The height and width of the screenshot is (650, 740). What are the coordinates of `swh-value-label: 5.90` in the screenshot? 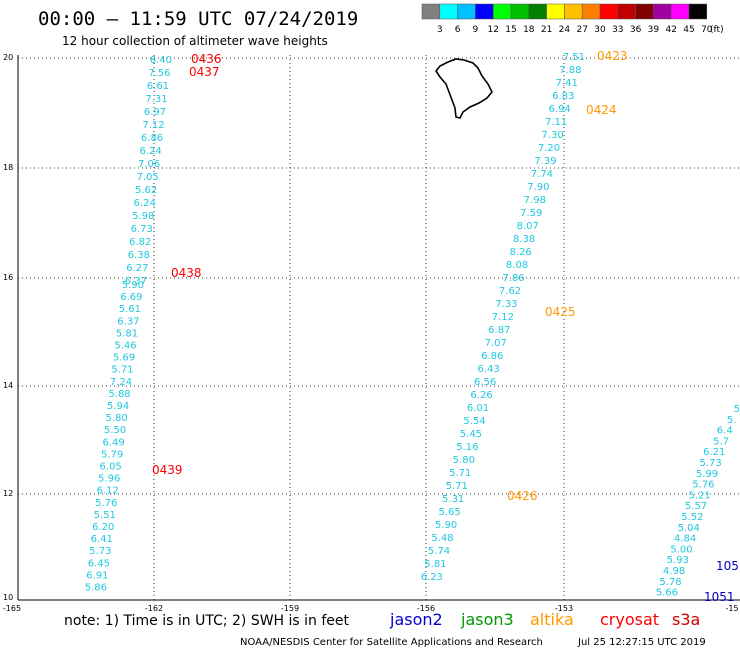 It's located at (446, 525).